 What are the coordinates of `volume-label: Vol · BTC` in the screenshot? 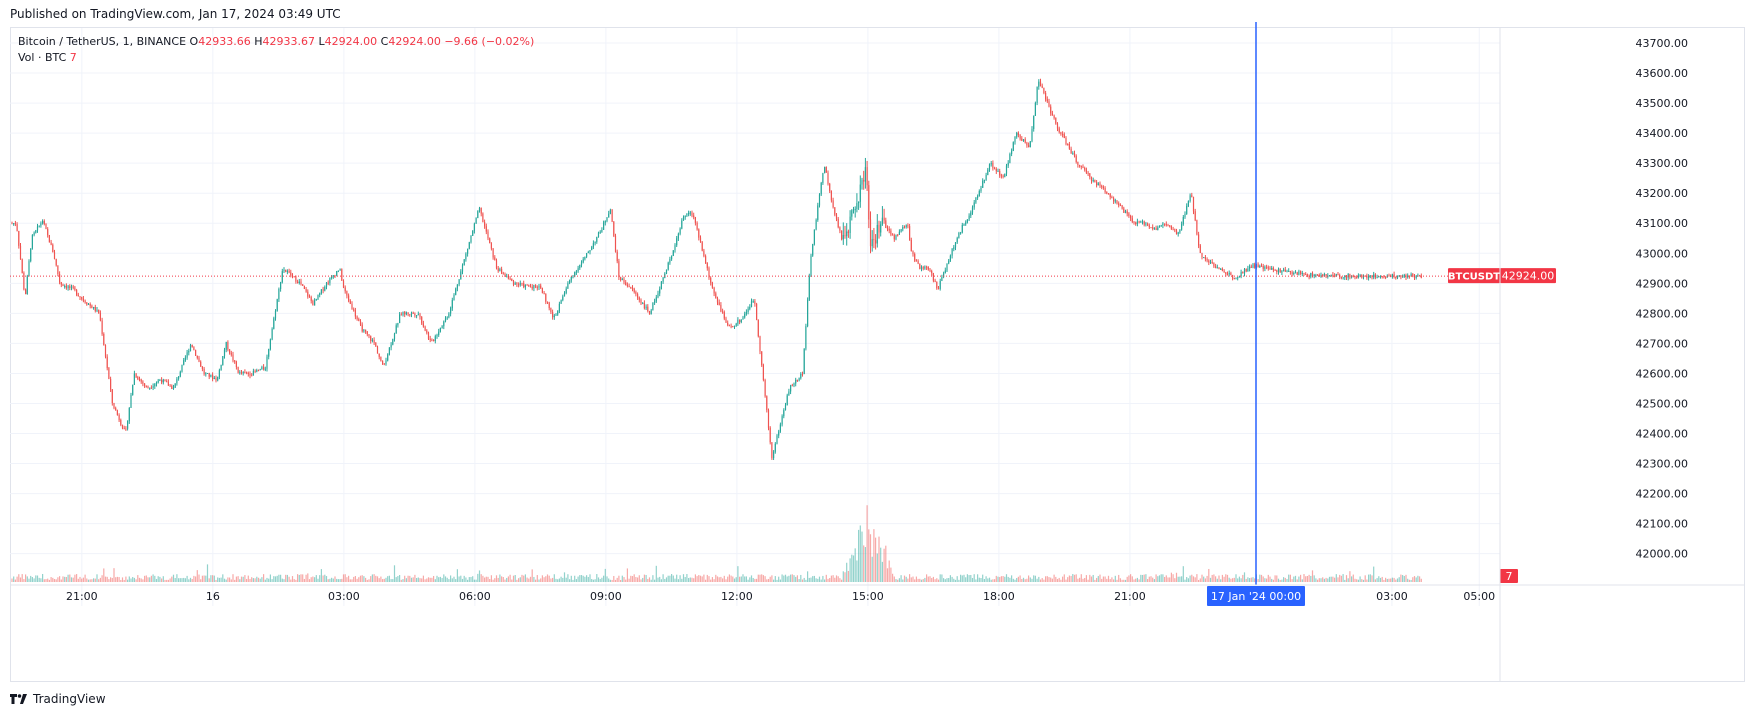 It's located at (42, 57).